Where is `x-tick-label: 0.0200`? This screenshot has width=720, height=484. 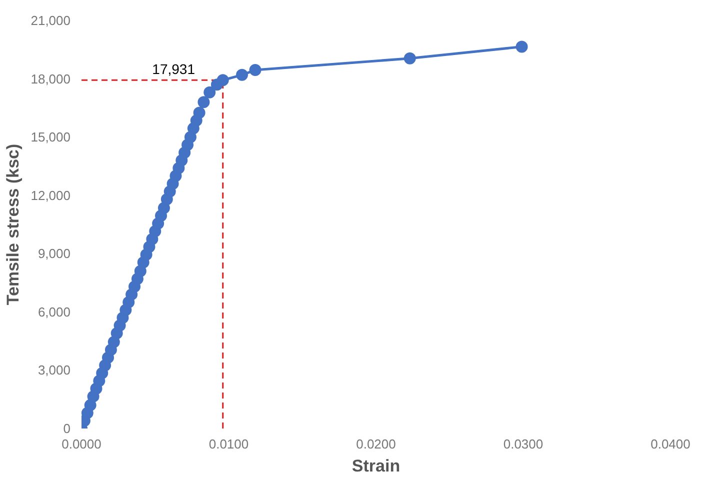
x-tick-label: 0.0200 is located at coordinates (376, 444).